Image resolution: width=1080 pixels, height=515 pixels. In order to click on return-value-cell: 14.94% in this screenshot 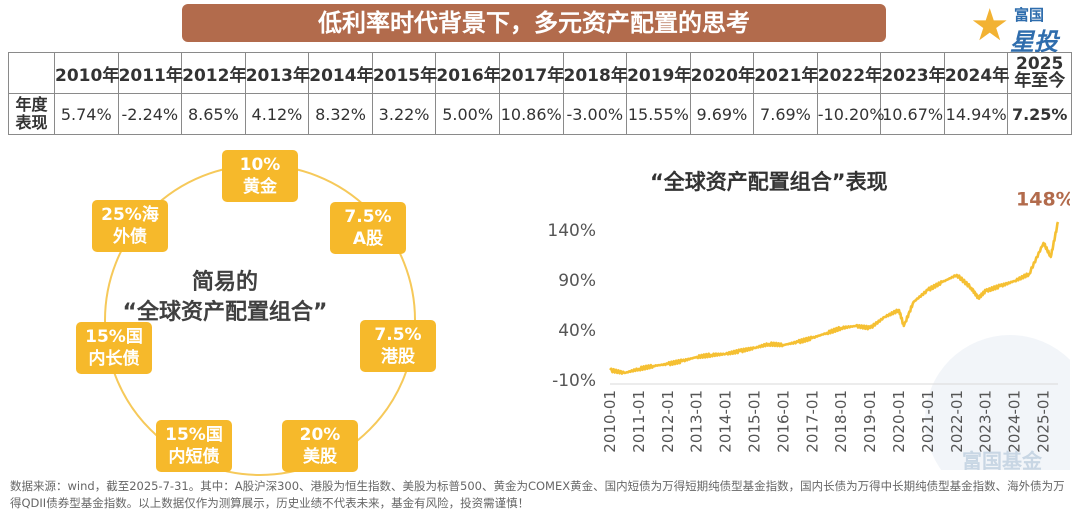, I will do `click(976, 114)`.